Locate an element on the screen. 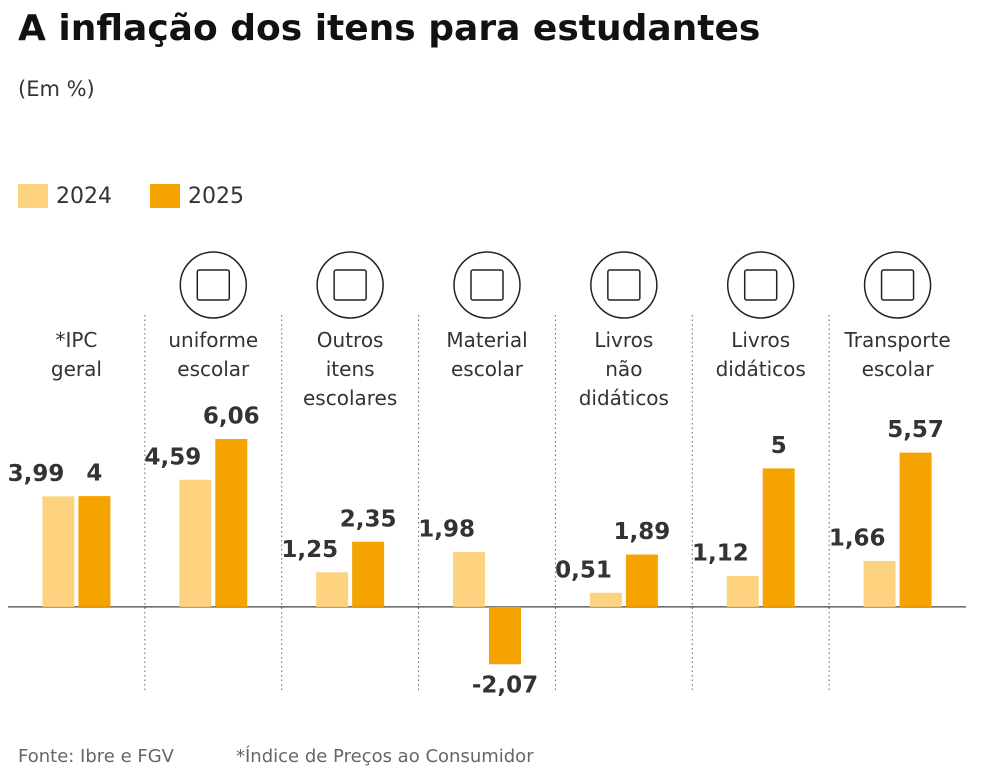 The height and width of the screenshot is (776, 984). category-label: Outros itens escolares is located at coordinates (350, 369).